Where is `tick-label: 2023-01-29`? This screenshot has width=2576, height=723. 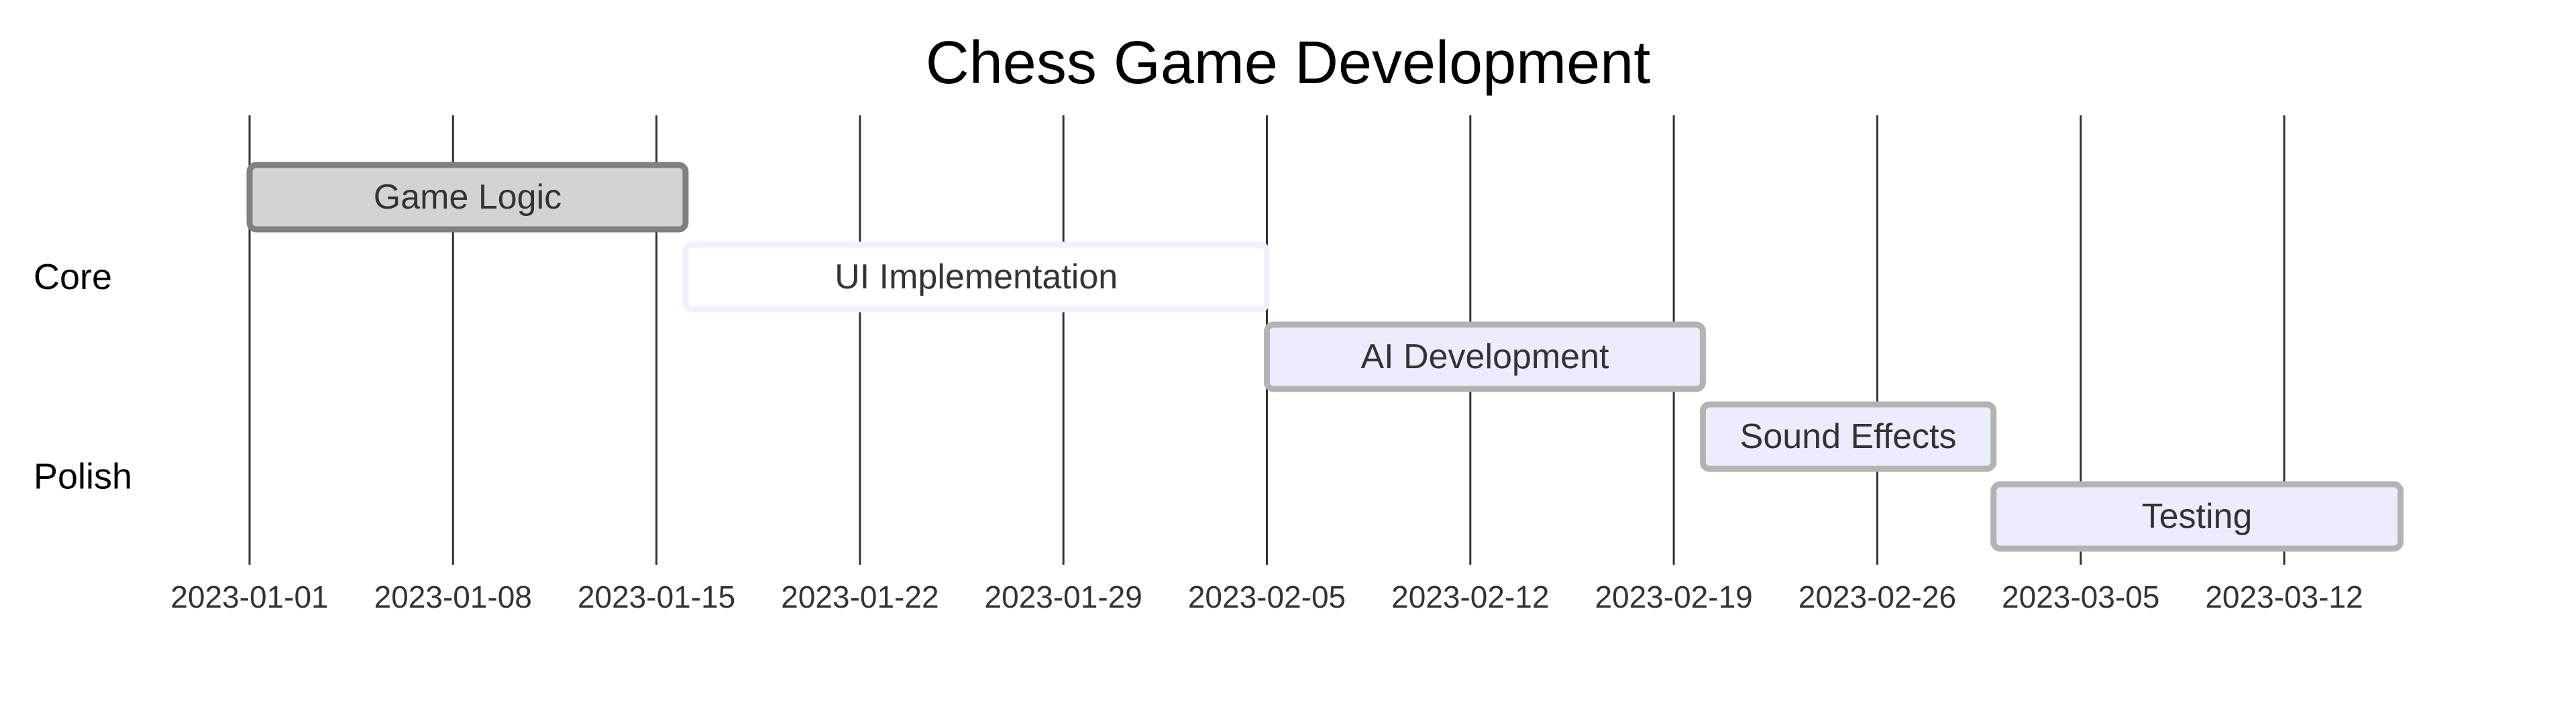 tick-label: 2023-01-29 is located at coordinates (1063, 596).